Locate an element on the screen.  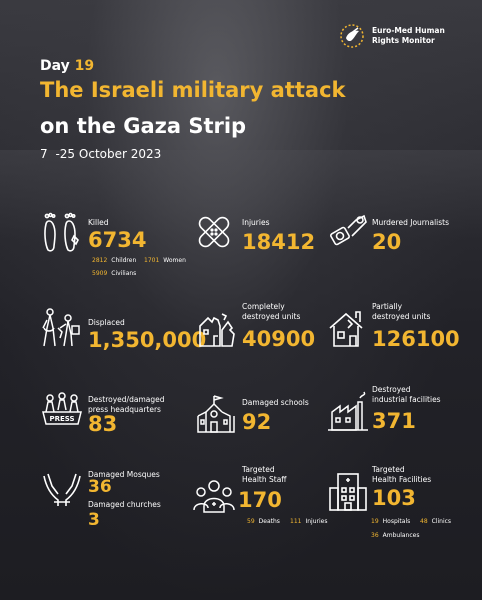
children-value: 2812 is located at coordinates (100, 260).